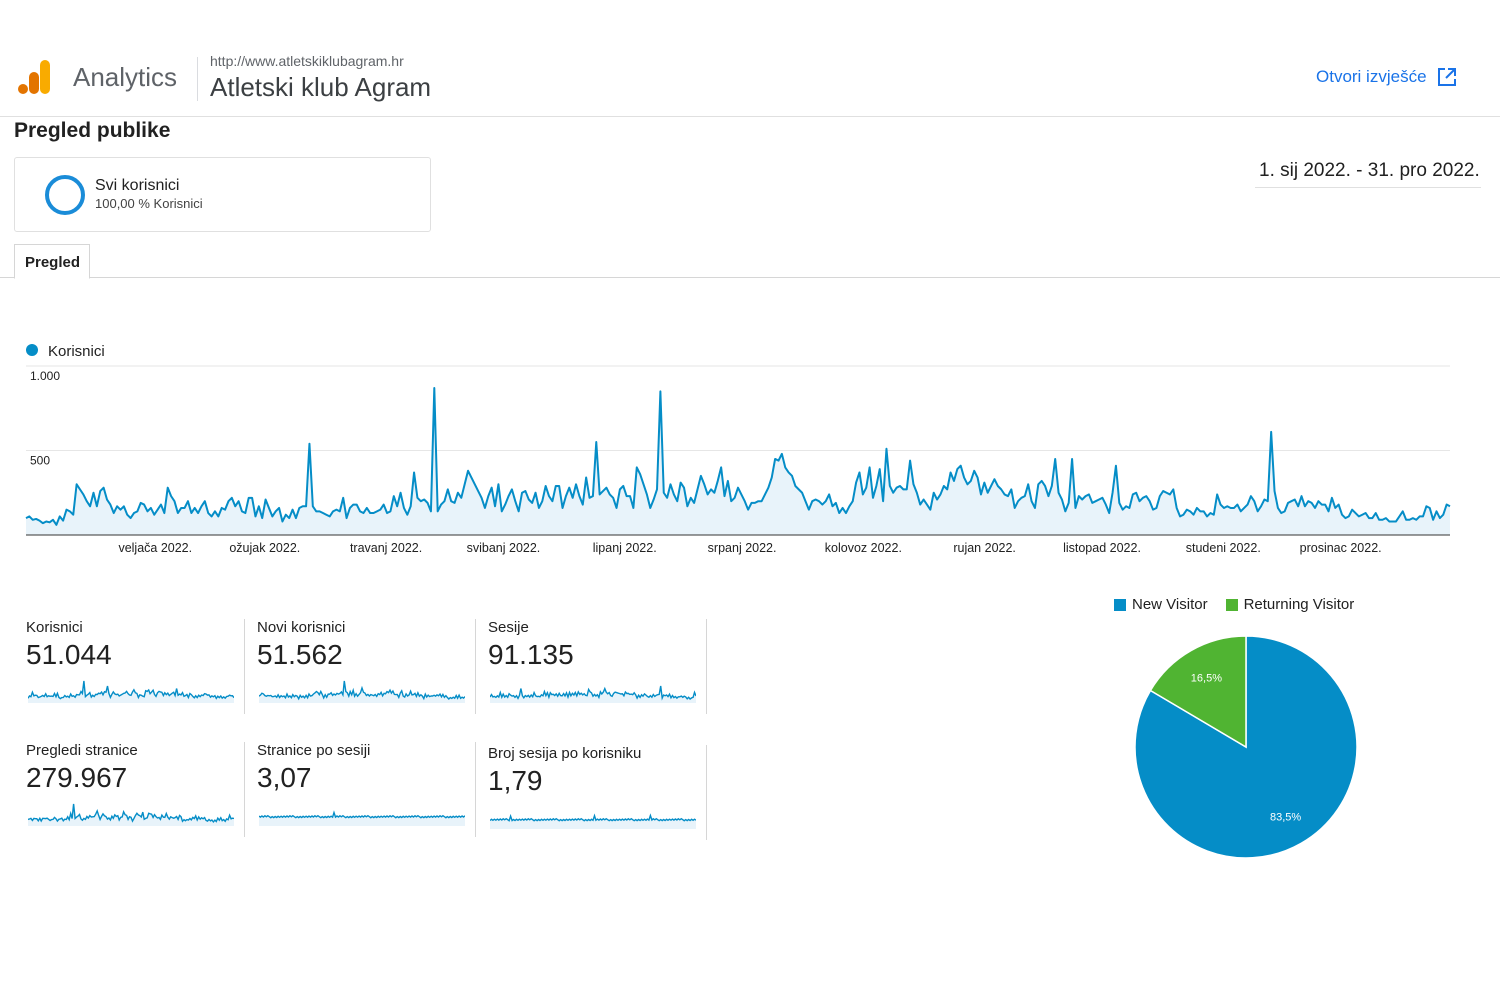  Describe the element at coordinates (125, 77) in the screenshot. I see `app-name: Analytics` at that location.